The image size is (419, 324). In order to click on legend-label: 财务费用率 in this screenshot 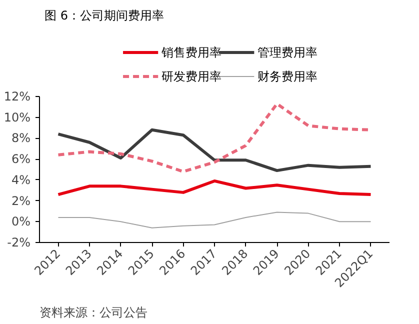, I will do `click(288, 77)`.